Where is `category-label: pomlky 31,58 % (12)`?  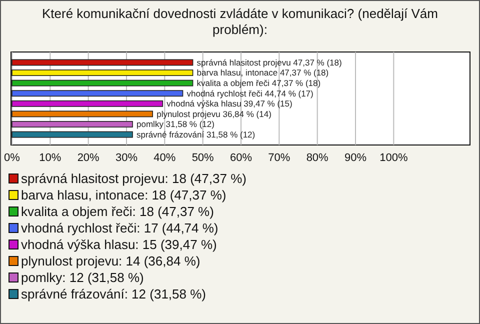
category-label: pomlky 31,58 % (12) is located at coordinates (175, 124).